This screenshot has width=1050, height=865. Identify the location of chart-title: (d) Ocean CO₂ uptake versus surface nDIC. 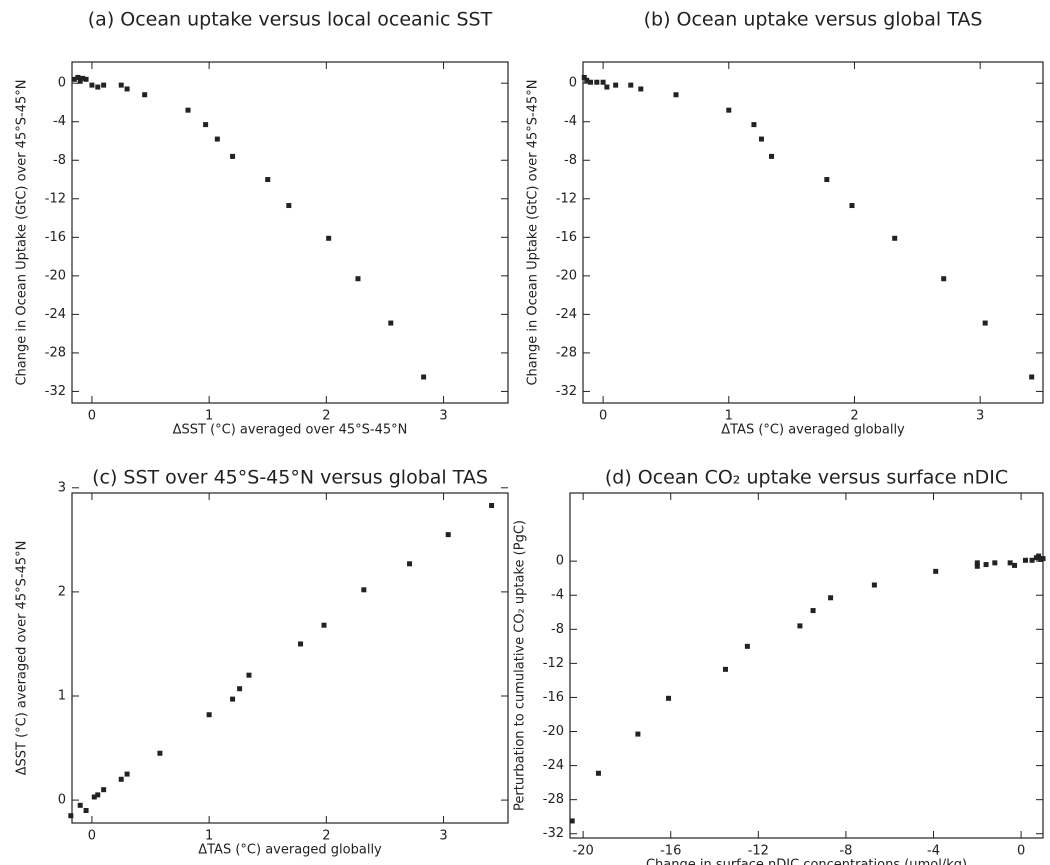
(806, 478).